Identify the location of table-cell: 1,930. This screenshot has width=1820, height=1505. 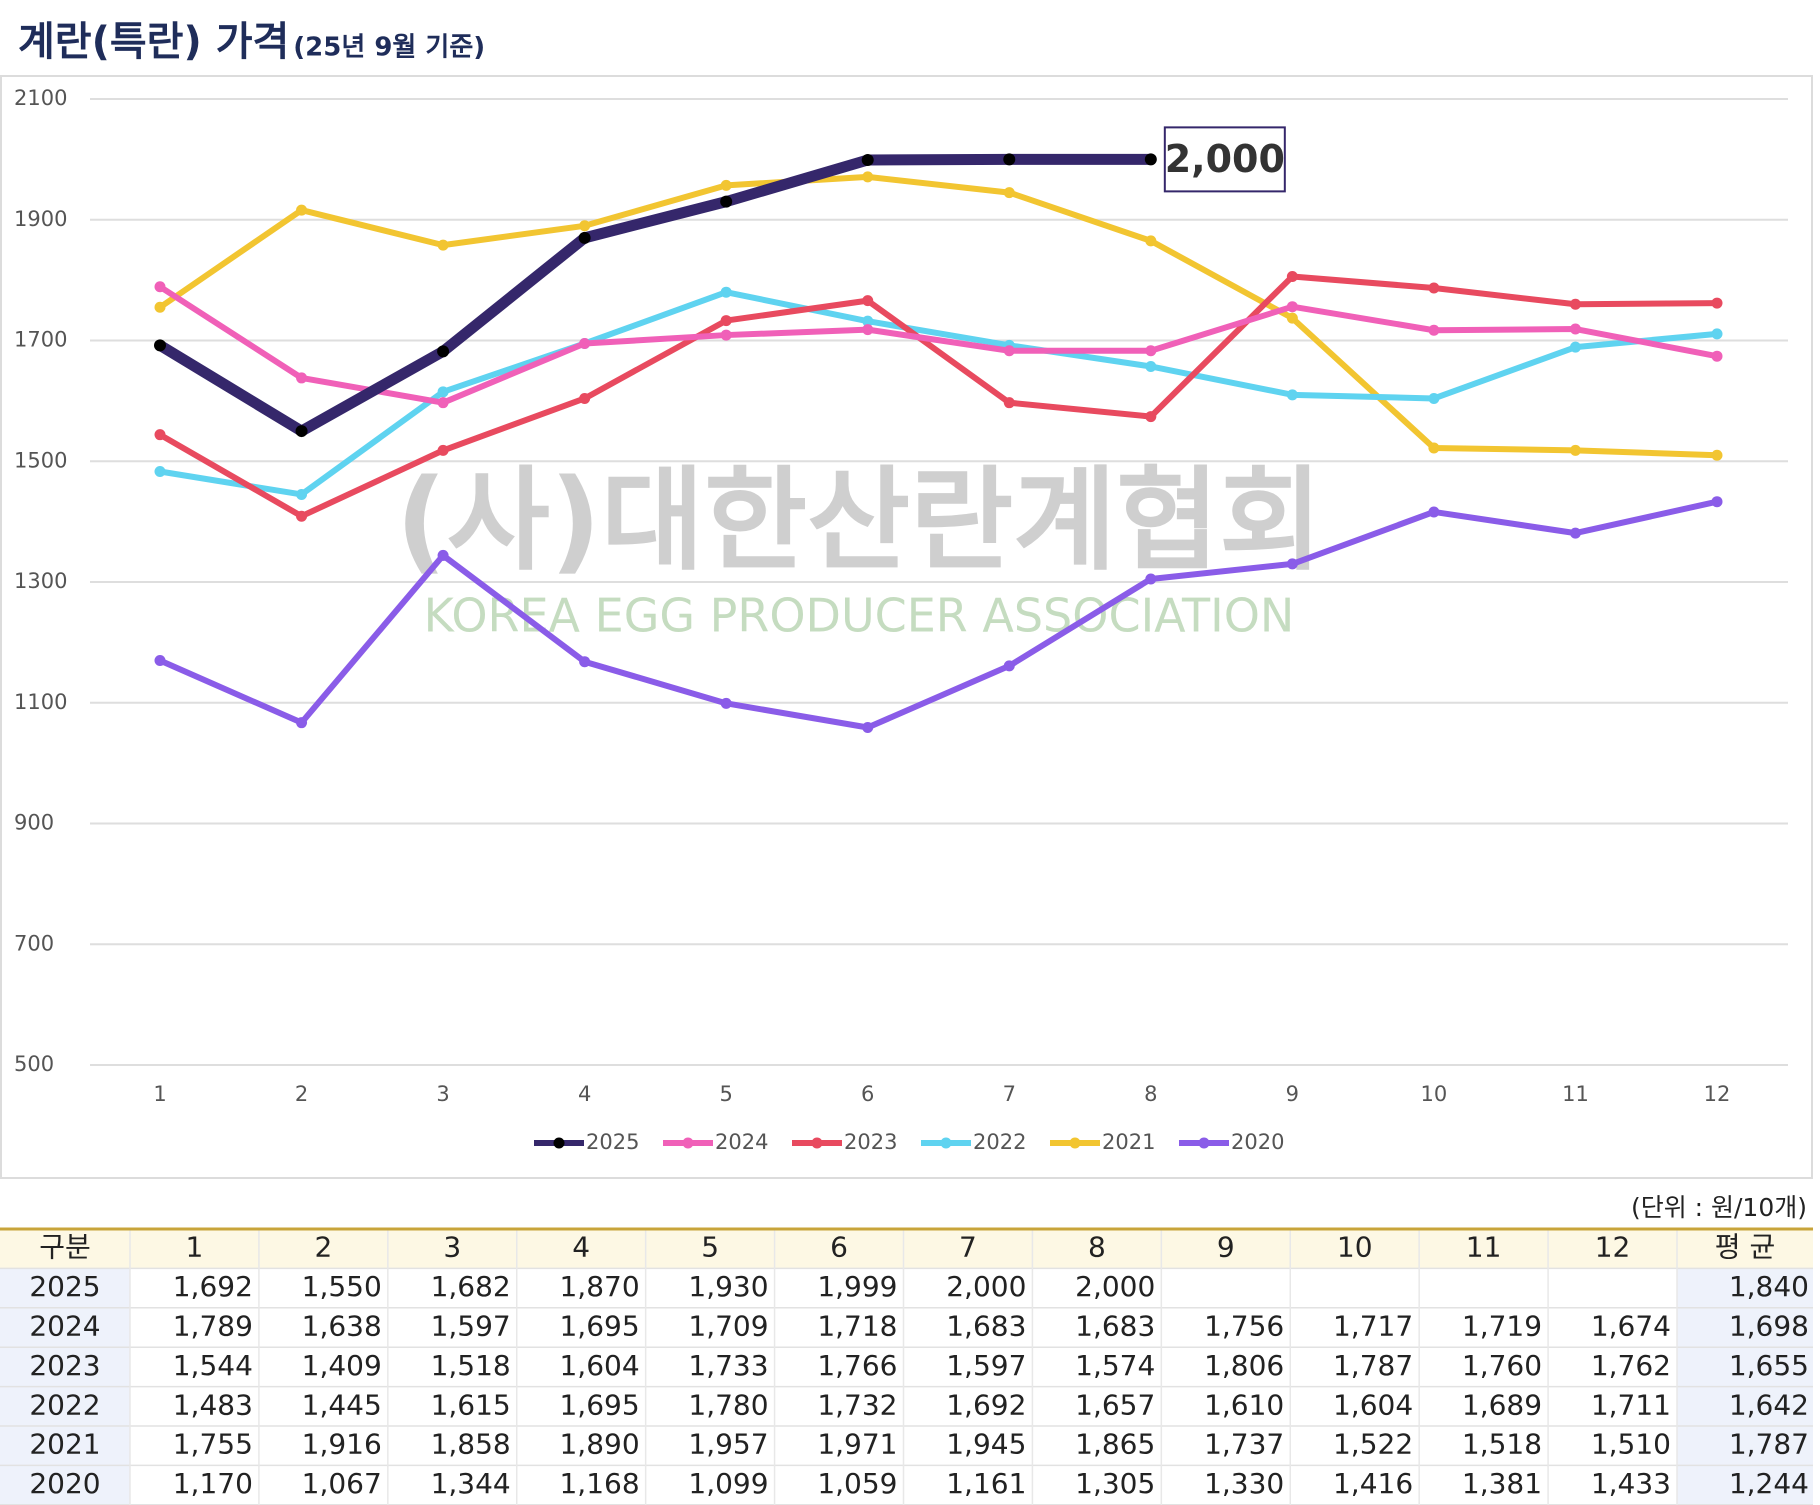
(728, 1286).